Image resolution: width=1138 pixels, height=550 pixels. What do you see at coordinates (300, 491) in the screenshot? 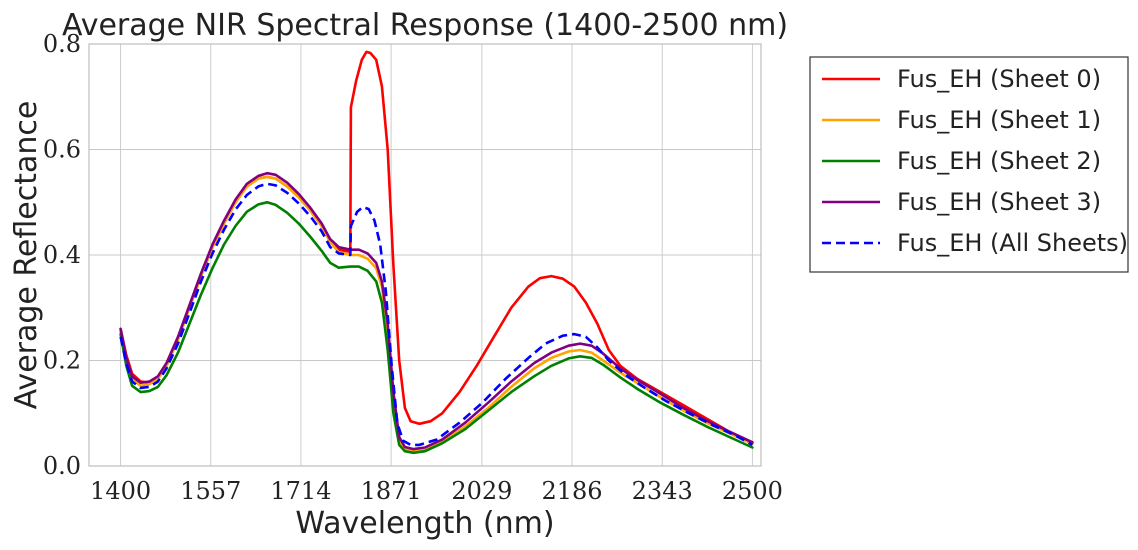
I see `x-tick-label: 1714` at bounding box center [300, 491].